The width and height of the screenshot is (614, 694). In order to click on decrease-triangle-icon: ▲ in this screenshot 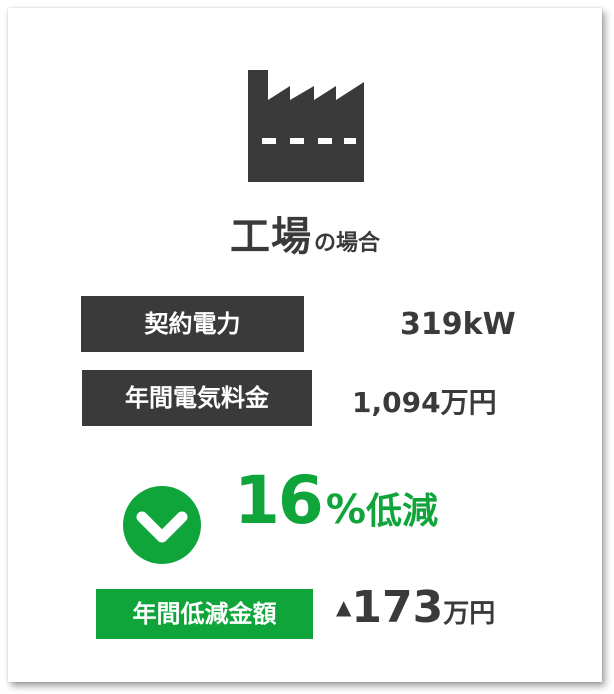, I will do `click(344, 607)`.